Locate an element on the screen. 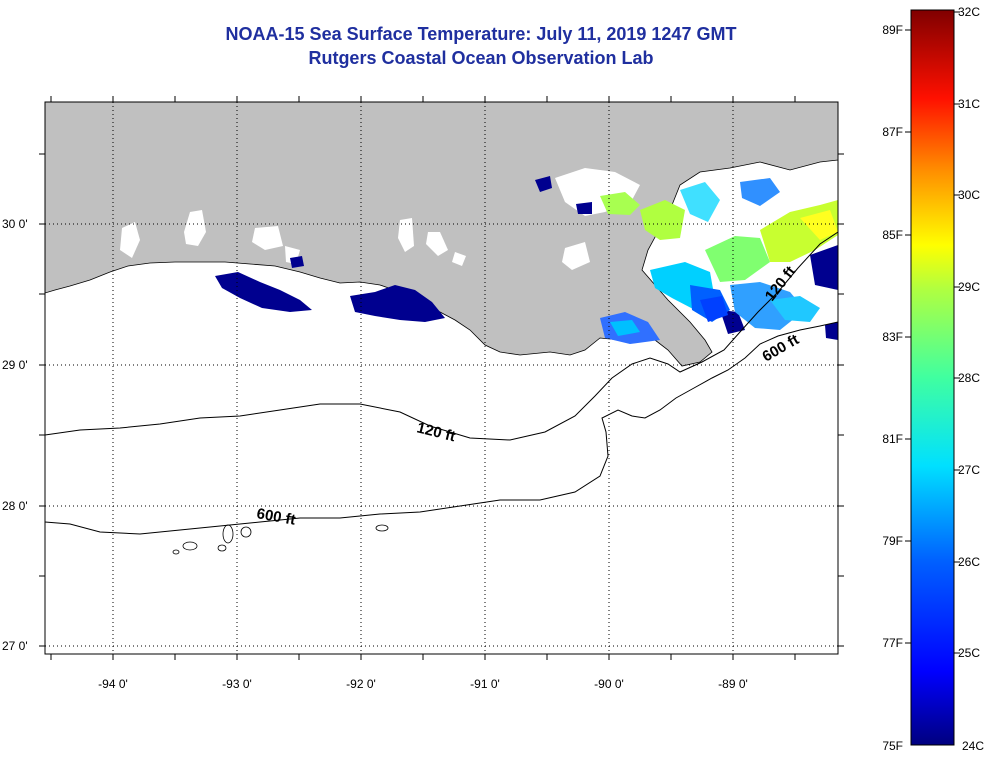 Image resolution: width=992 pixels, height=761 pixels. sst-patches is located at coordinates (719, 261).